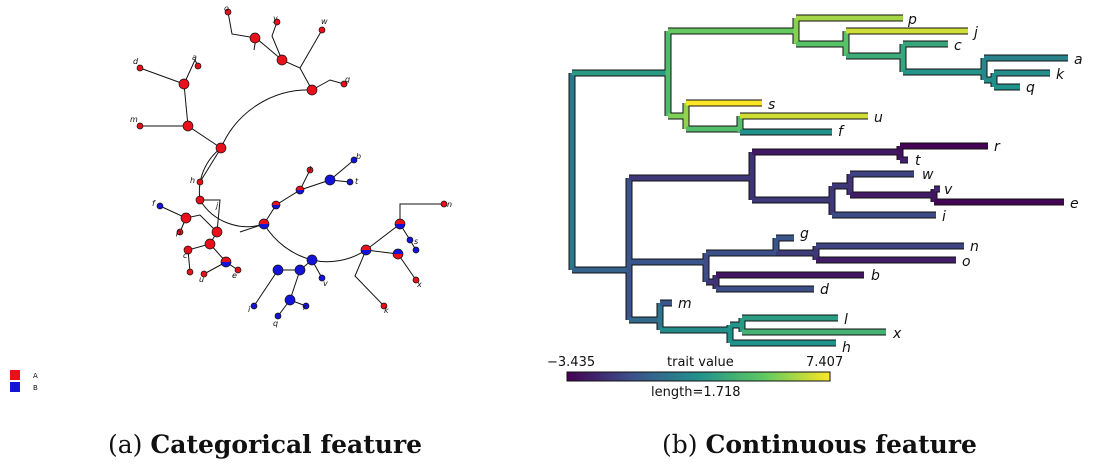 This screenshot has width=1099, height=471. I want to click on tip-label-e: e, so click(1074, 204).